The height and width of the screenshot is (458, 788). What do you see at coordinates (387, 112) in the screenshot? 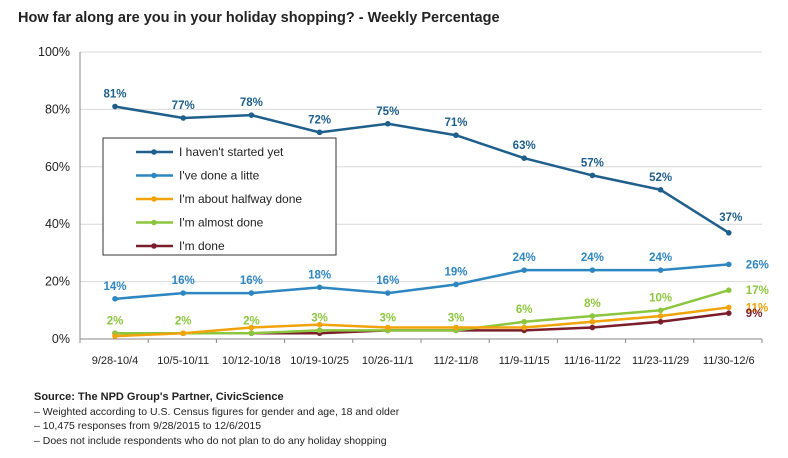
I see `data-label: 75%` at bounding box center [387, 112].